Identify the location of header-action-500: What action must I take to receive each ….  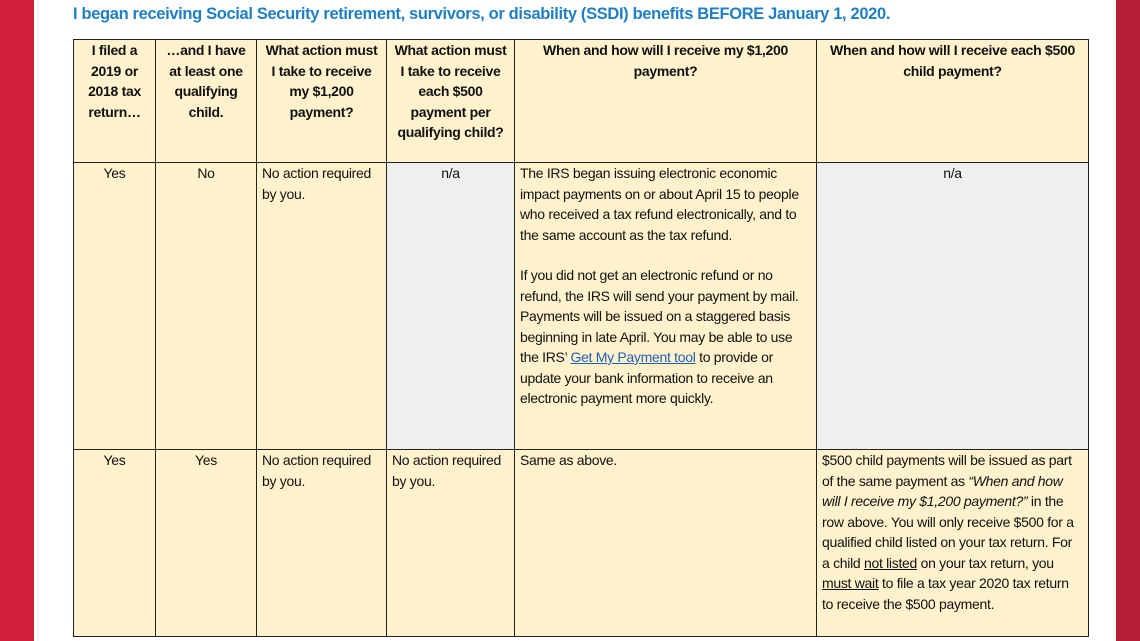
(450, 101).